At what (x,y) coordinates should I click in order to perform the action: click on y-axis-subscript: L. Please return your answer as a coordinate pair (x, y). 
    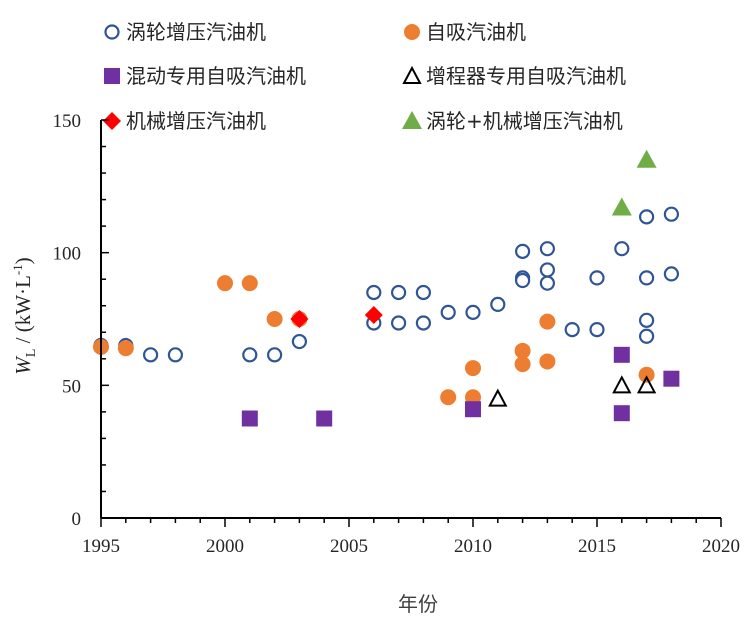
    Looking at the image, I should click on (31, 353).